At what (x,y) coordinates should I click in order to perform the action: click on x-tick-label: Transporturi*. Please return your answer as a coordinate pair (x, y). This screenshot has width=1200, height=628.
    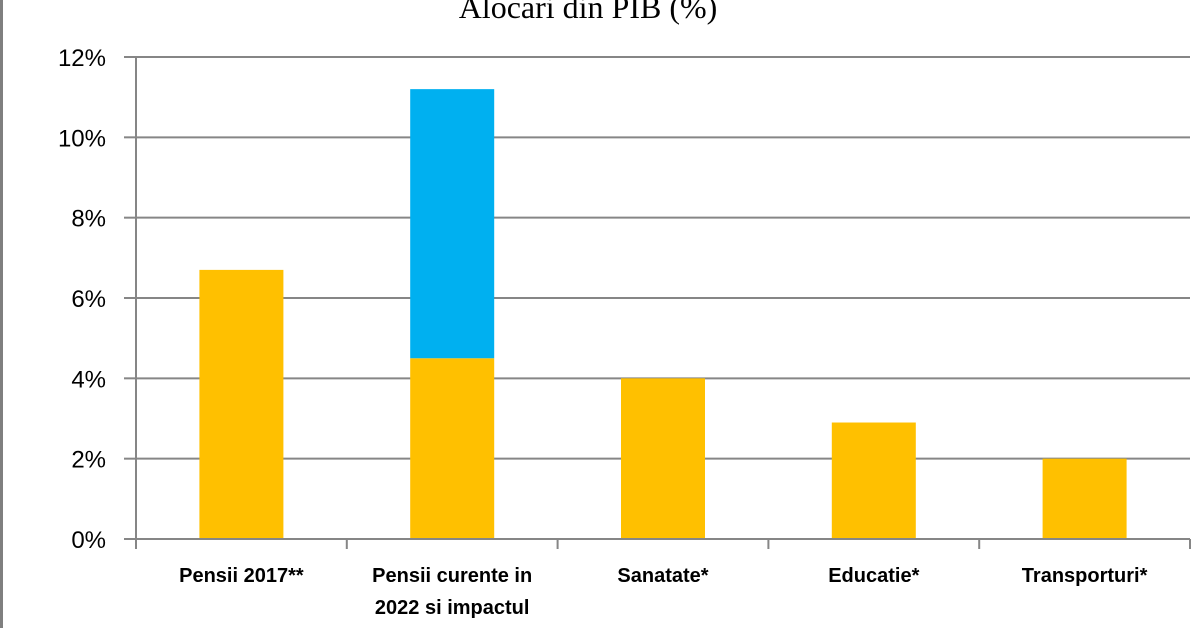
    Looking at the image, I should click on (1085, 576).